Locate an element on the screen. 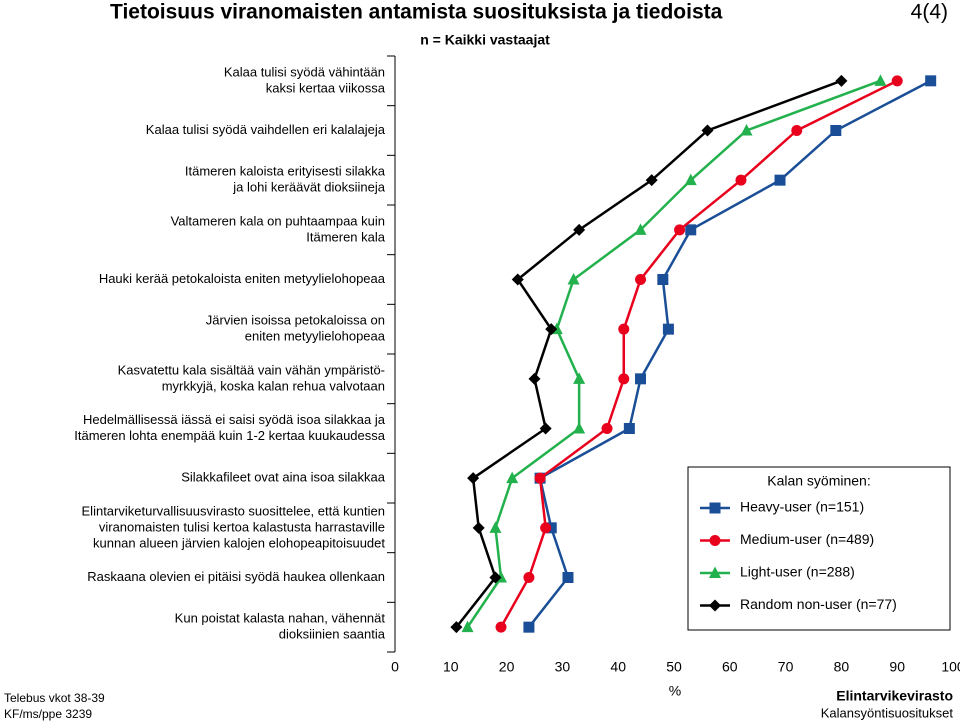  x-tick-label: 0 is located at coordinates (395, 667).